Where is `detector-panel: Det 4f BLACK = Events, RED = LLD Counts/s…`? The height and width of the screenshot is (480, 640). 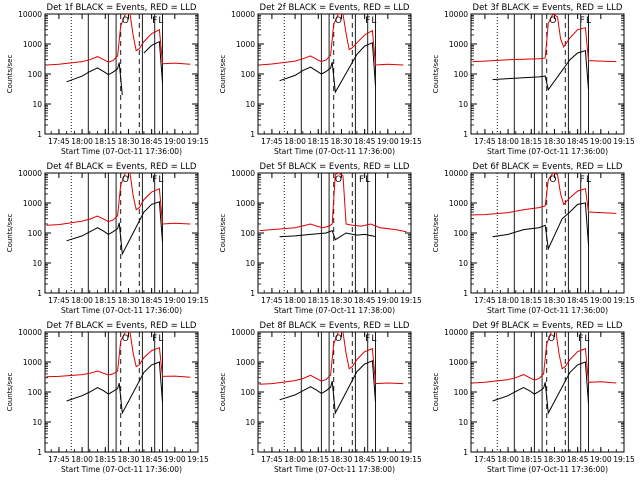 detector-panel: Det 4f BLACK = Events, RED = LLD Counts/s… is located at coordinates (107, 238).